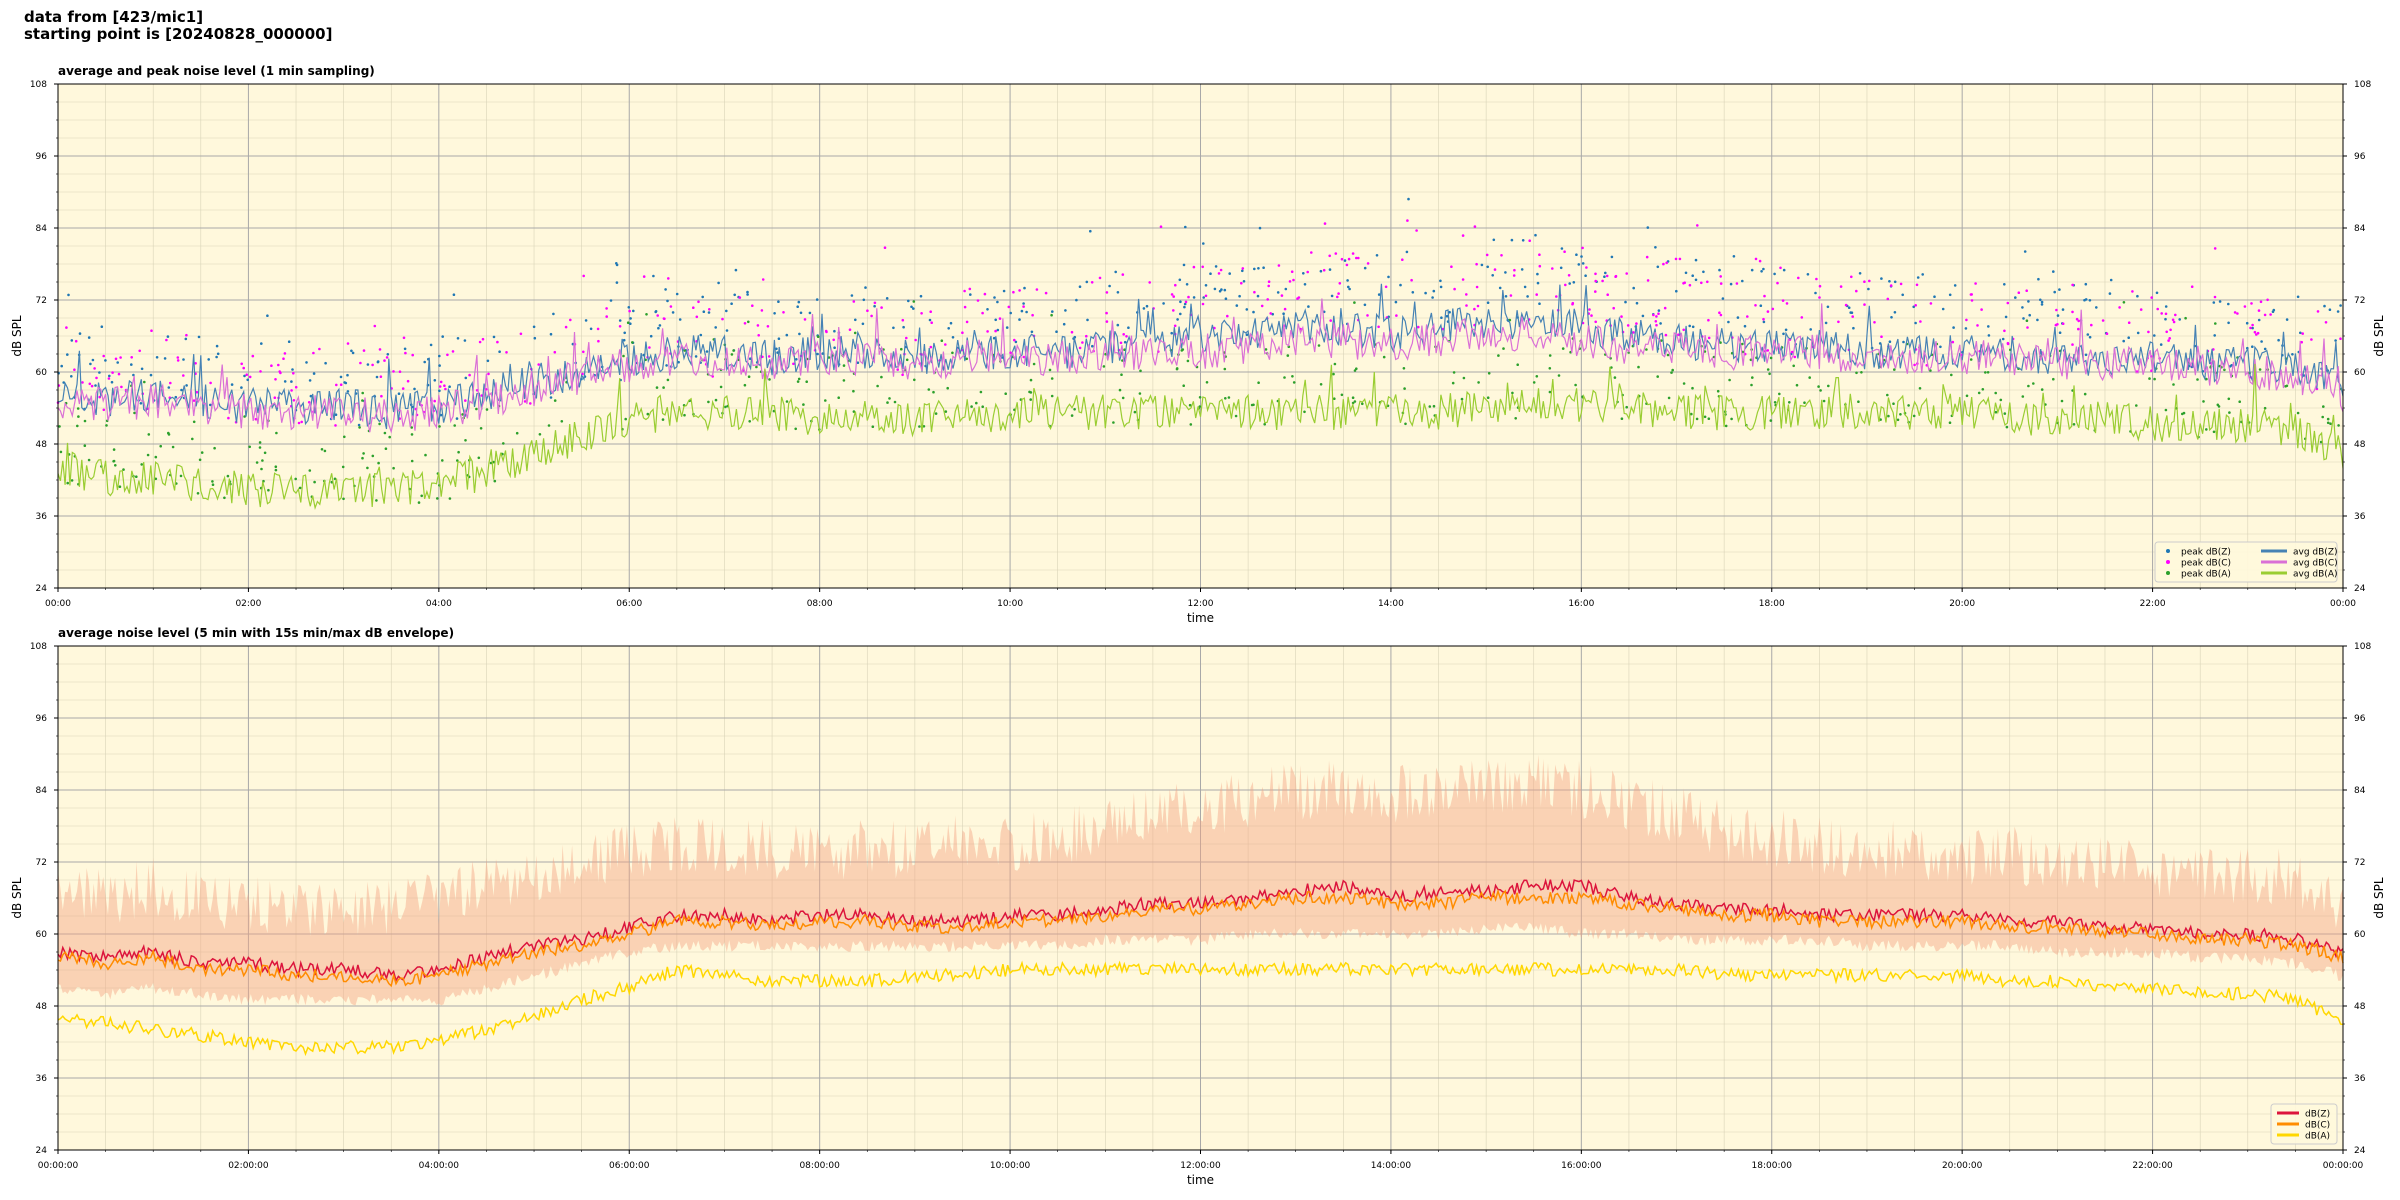 This screenshot has width=2400, height=1200. I want to click on x-tick-label: 08:00, so click(820, 604).